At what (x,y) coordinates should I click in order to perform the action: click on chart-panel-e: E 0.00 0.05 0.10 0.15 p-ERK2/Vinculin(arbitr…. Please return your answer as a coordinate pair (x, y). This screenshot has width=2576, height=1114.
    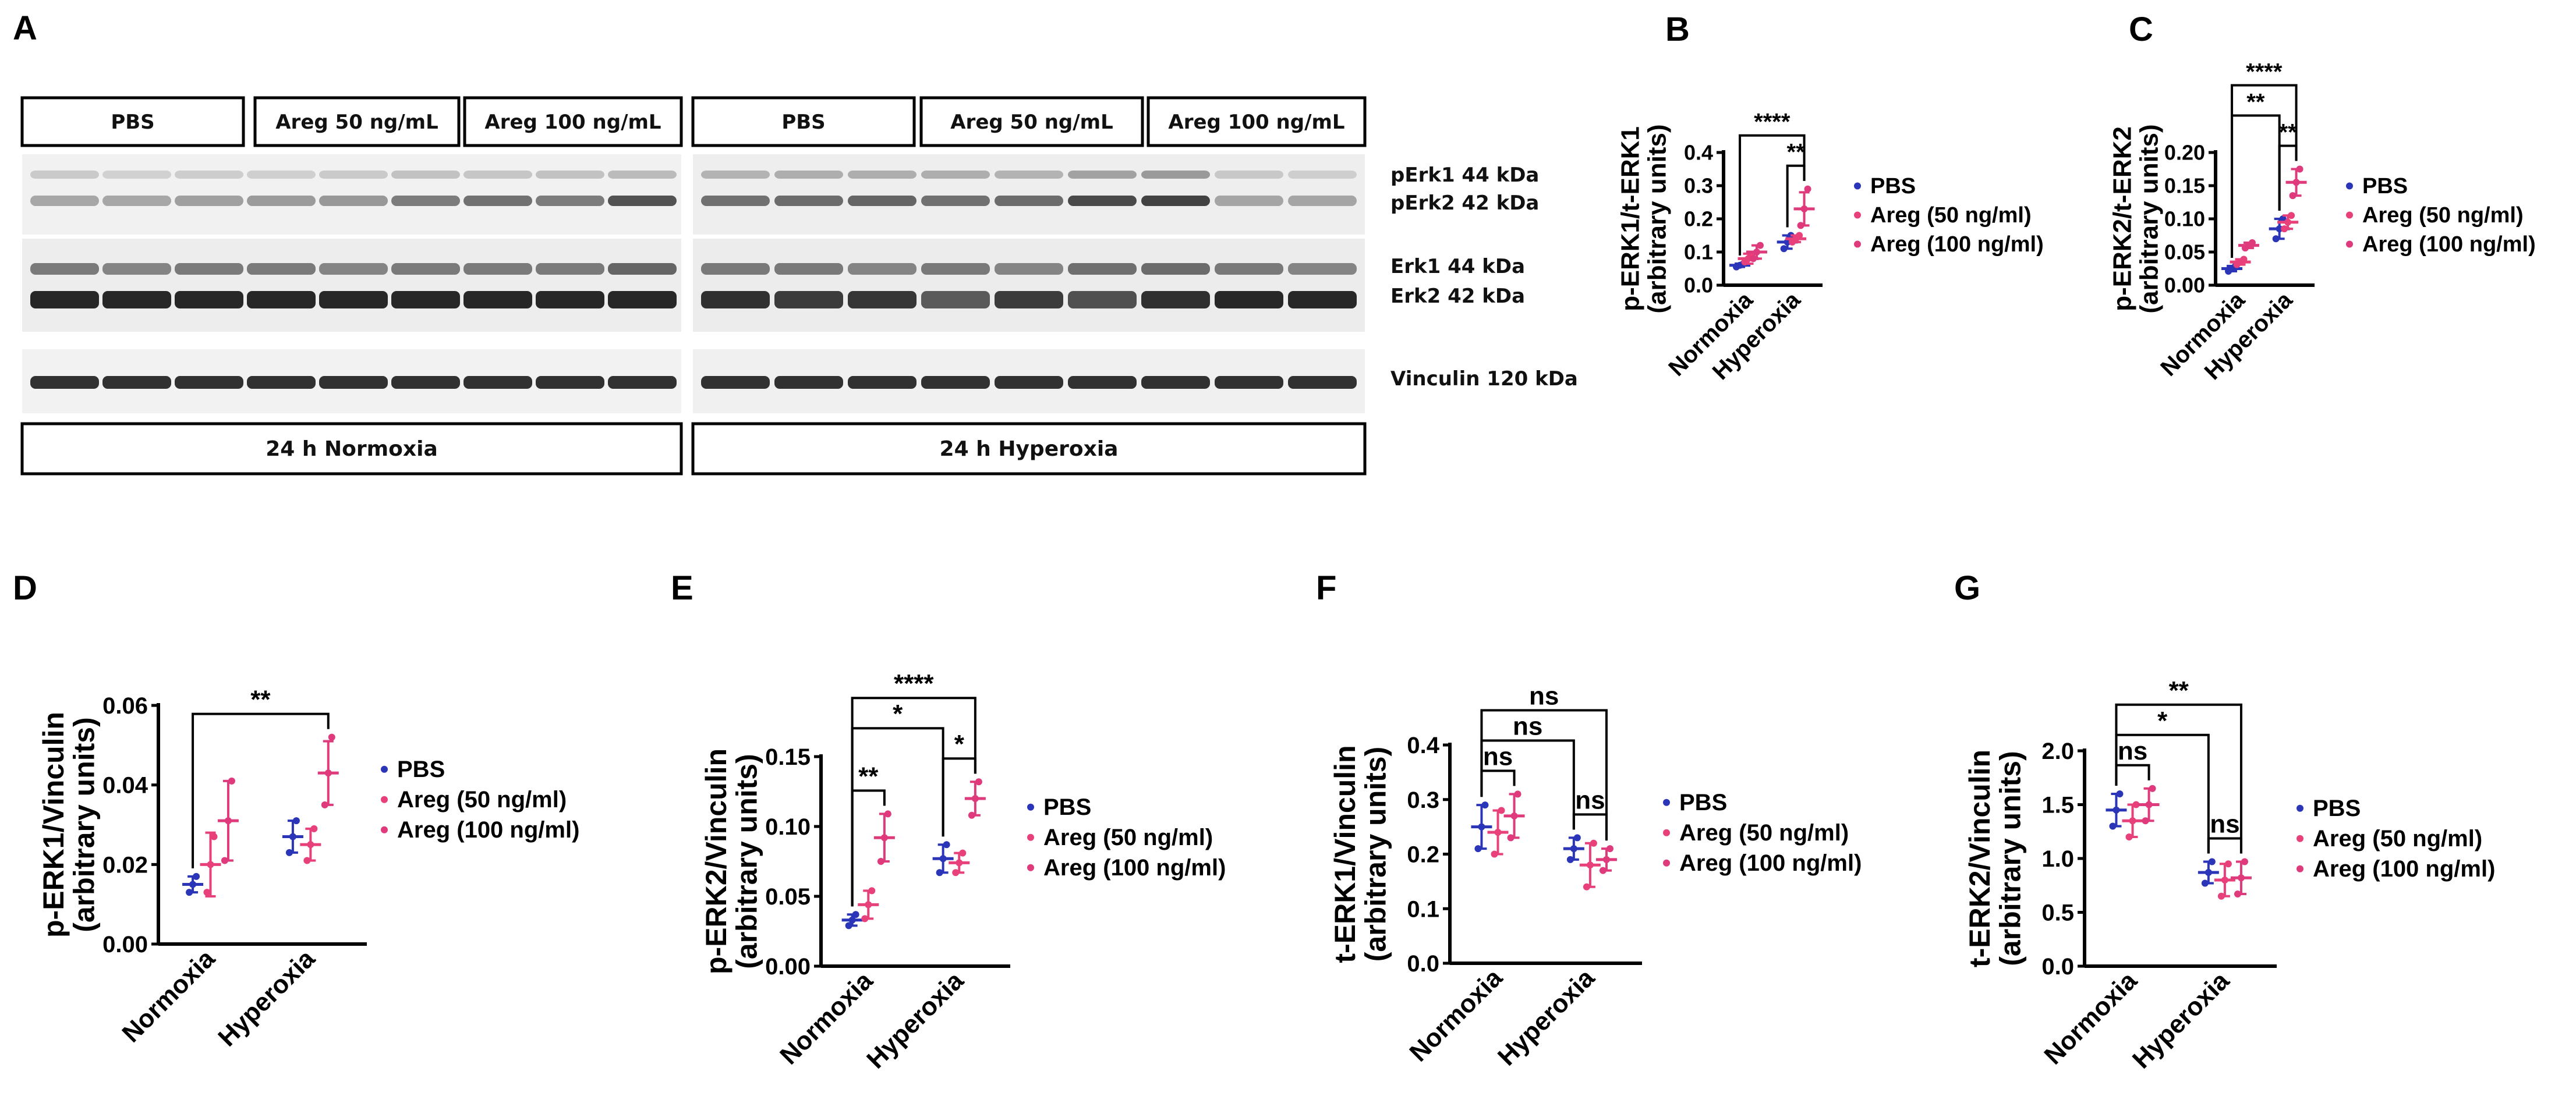
    Looking at the image, I should click on (948, 821).